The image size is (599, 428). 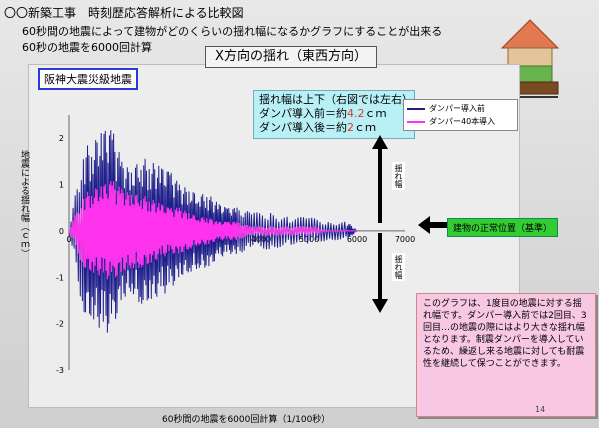 I want to click on note-line-2-value: 4.2, so click(x=356, y=113).